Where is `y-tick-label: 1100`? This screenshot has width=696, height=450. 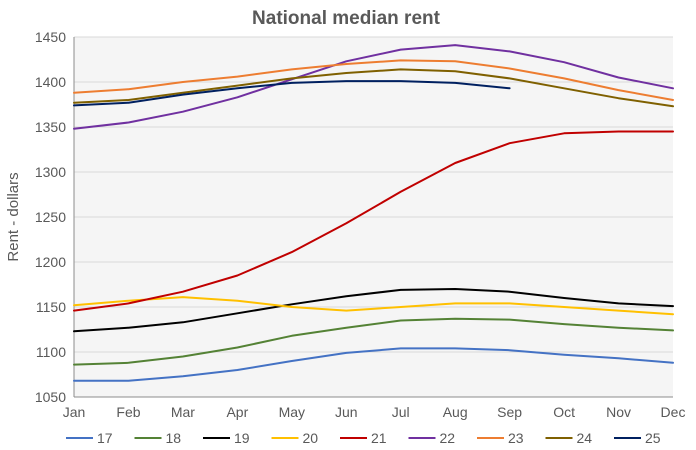 y-tick-label: 1100 is located at coordinates (51, 352).